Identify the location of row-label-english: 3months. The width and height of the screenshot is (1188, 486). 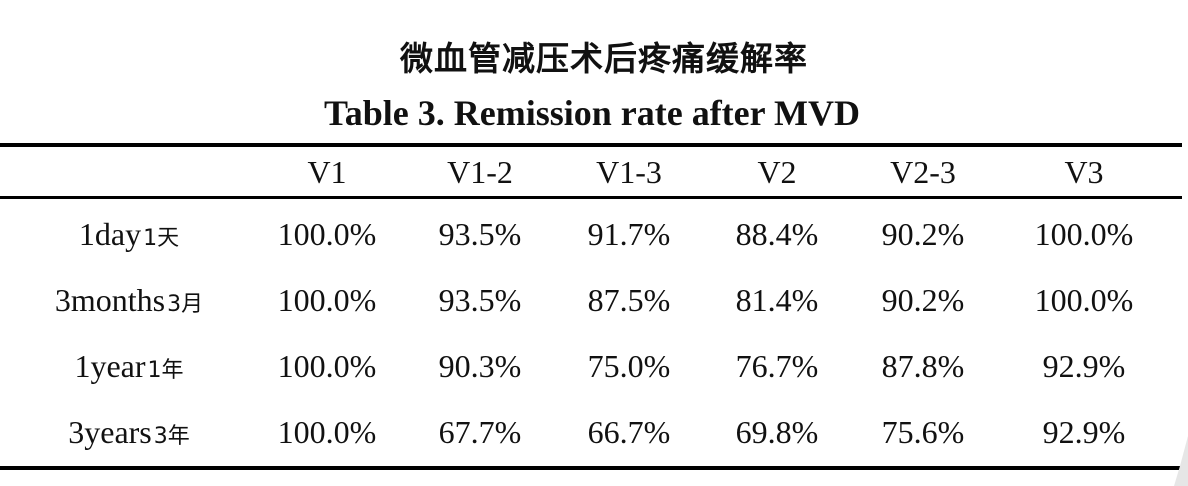
(110, 299).